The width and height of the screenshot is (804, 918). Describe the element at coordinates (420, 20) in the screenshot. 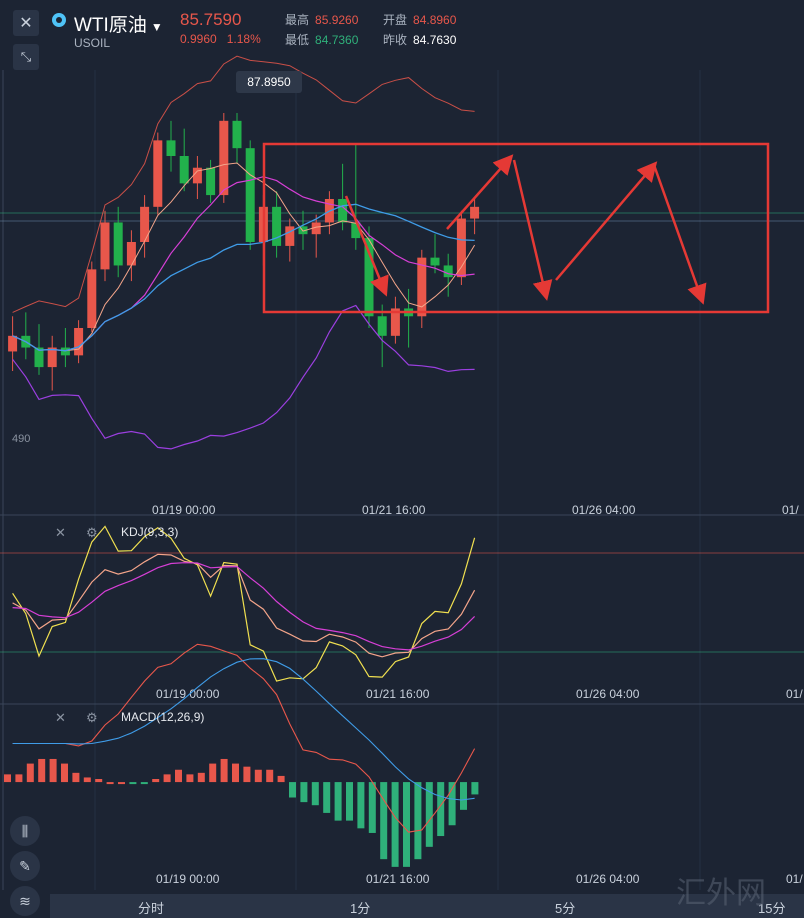

I see `open-stat: 开盘 84.8960` at that location.